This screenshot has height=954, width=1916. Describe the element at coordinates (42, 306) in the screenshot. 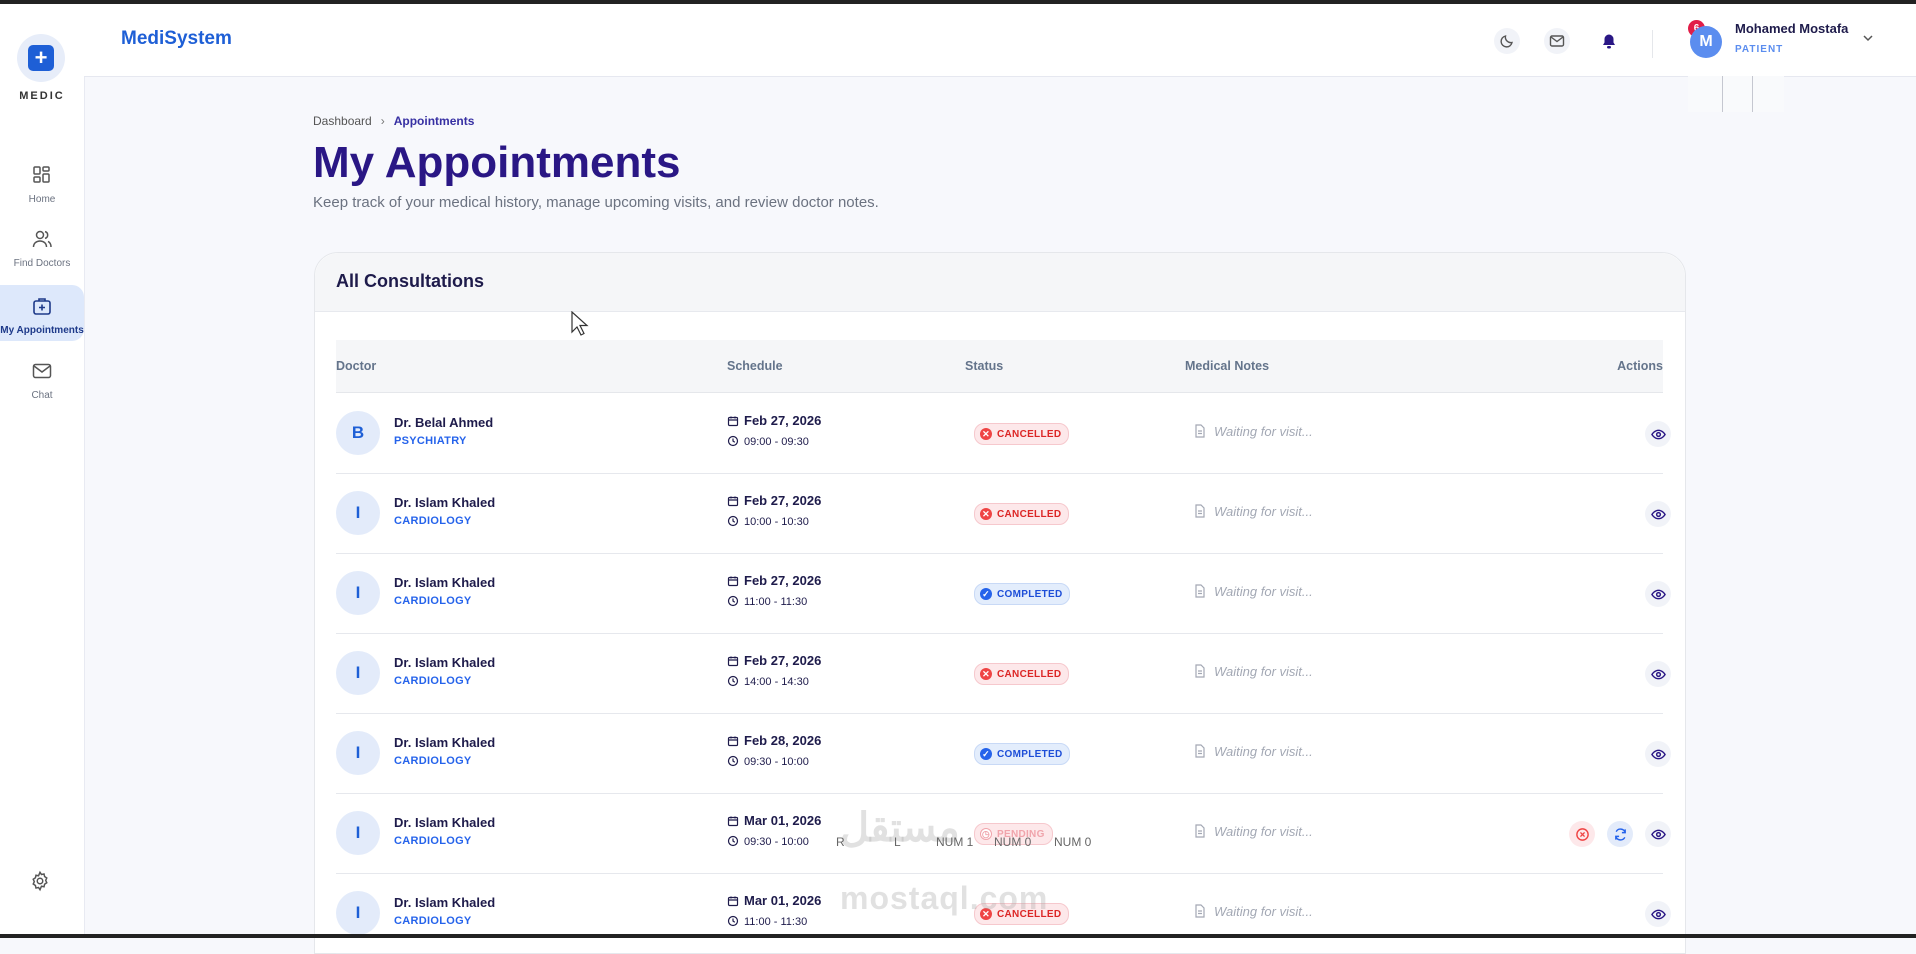

I see `medical-bag-icon` at that location.